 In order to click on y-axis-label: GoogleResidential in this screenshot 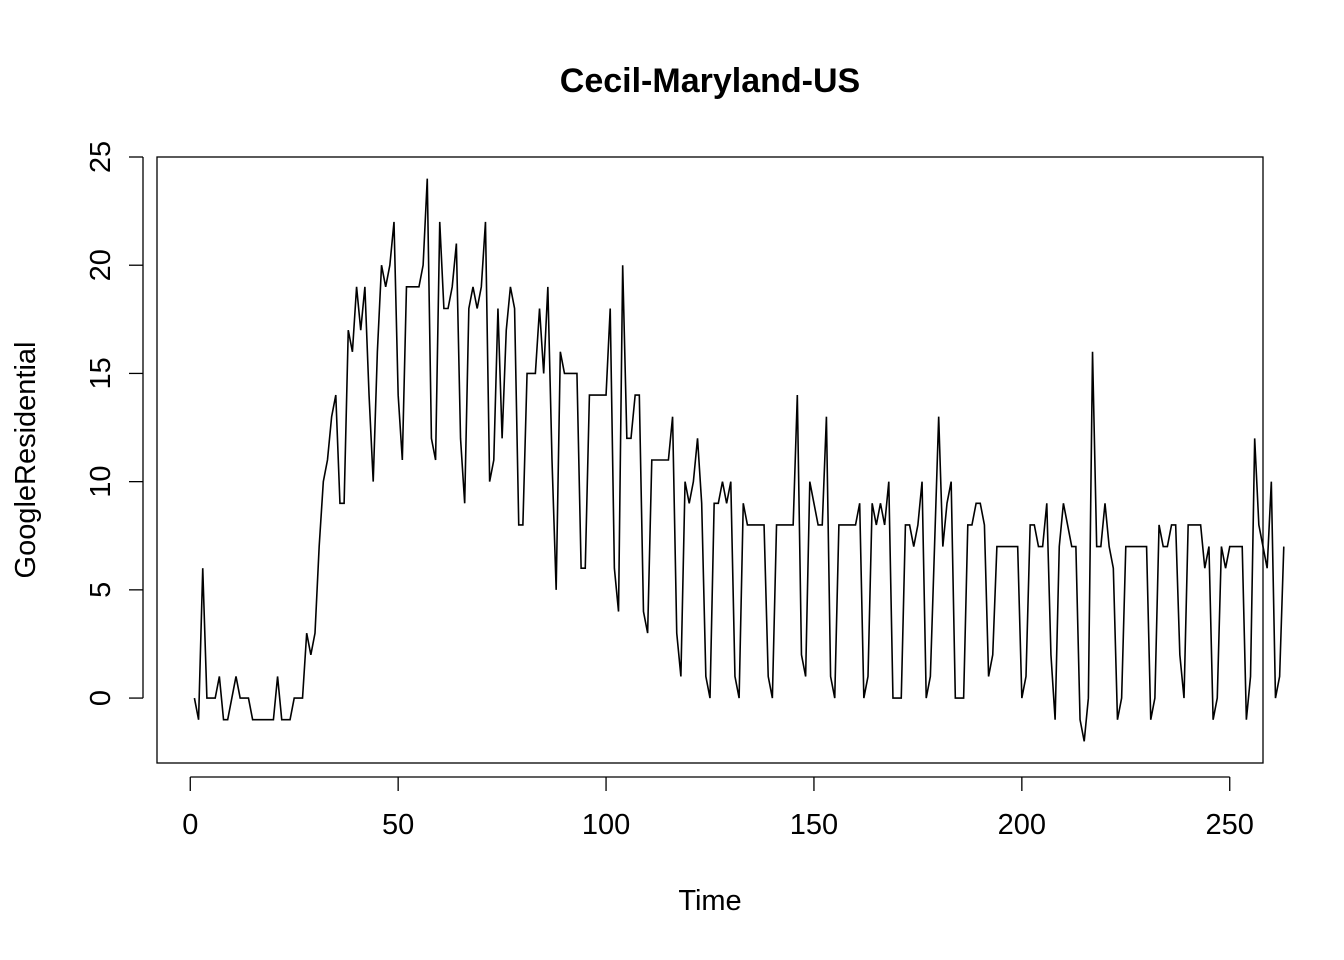, I will do `click(26, 460)`.